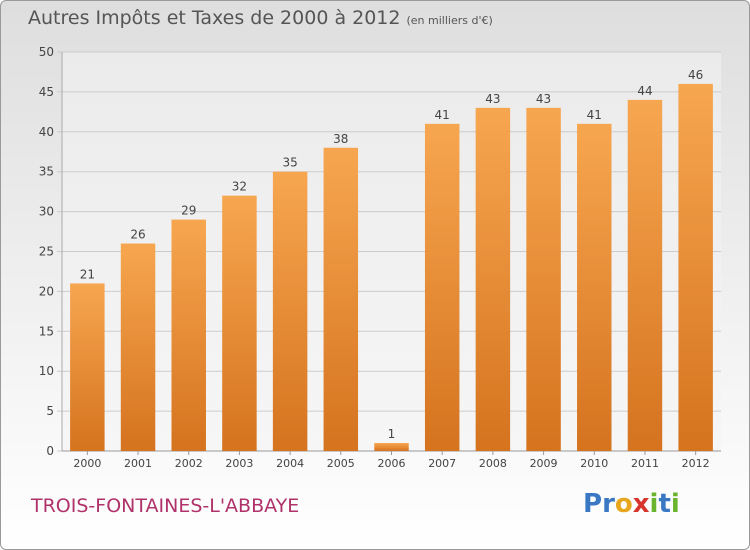 The width and height of the screenshot is (750, 550). Describe the element at coordinates (696, 463) in the screenshot. I see `x-tick-label: 2012` at that location.